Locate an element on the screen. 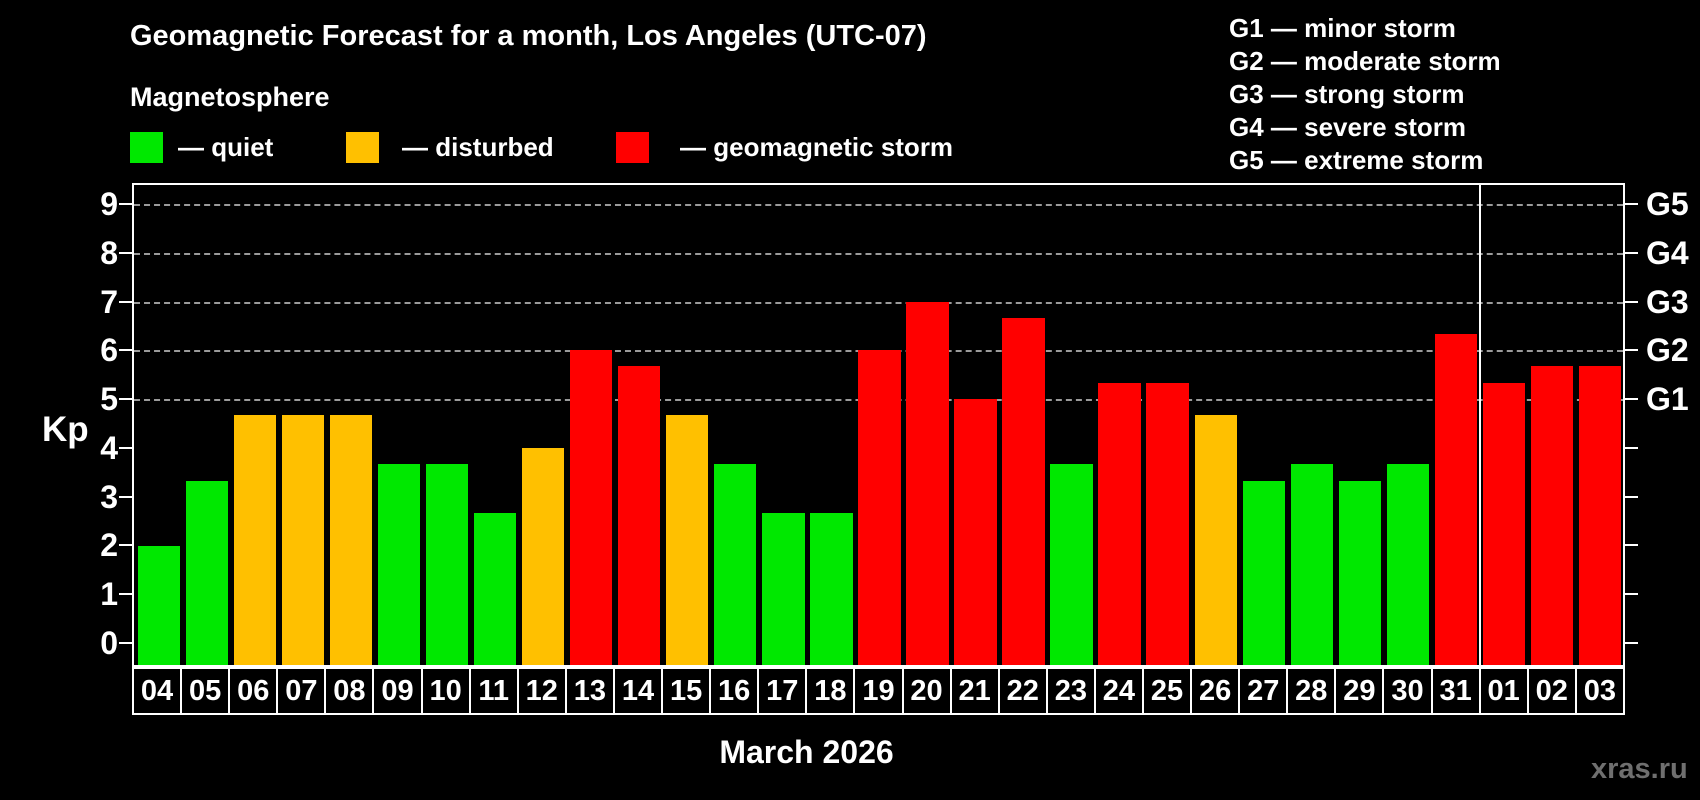 This screenshot has height=800, width=1700. g3-legend-line: G3 — strong storm is located at coordinates (1347, 94).